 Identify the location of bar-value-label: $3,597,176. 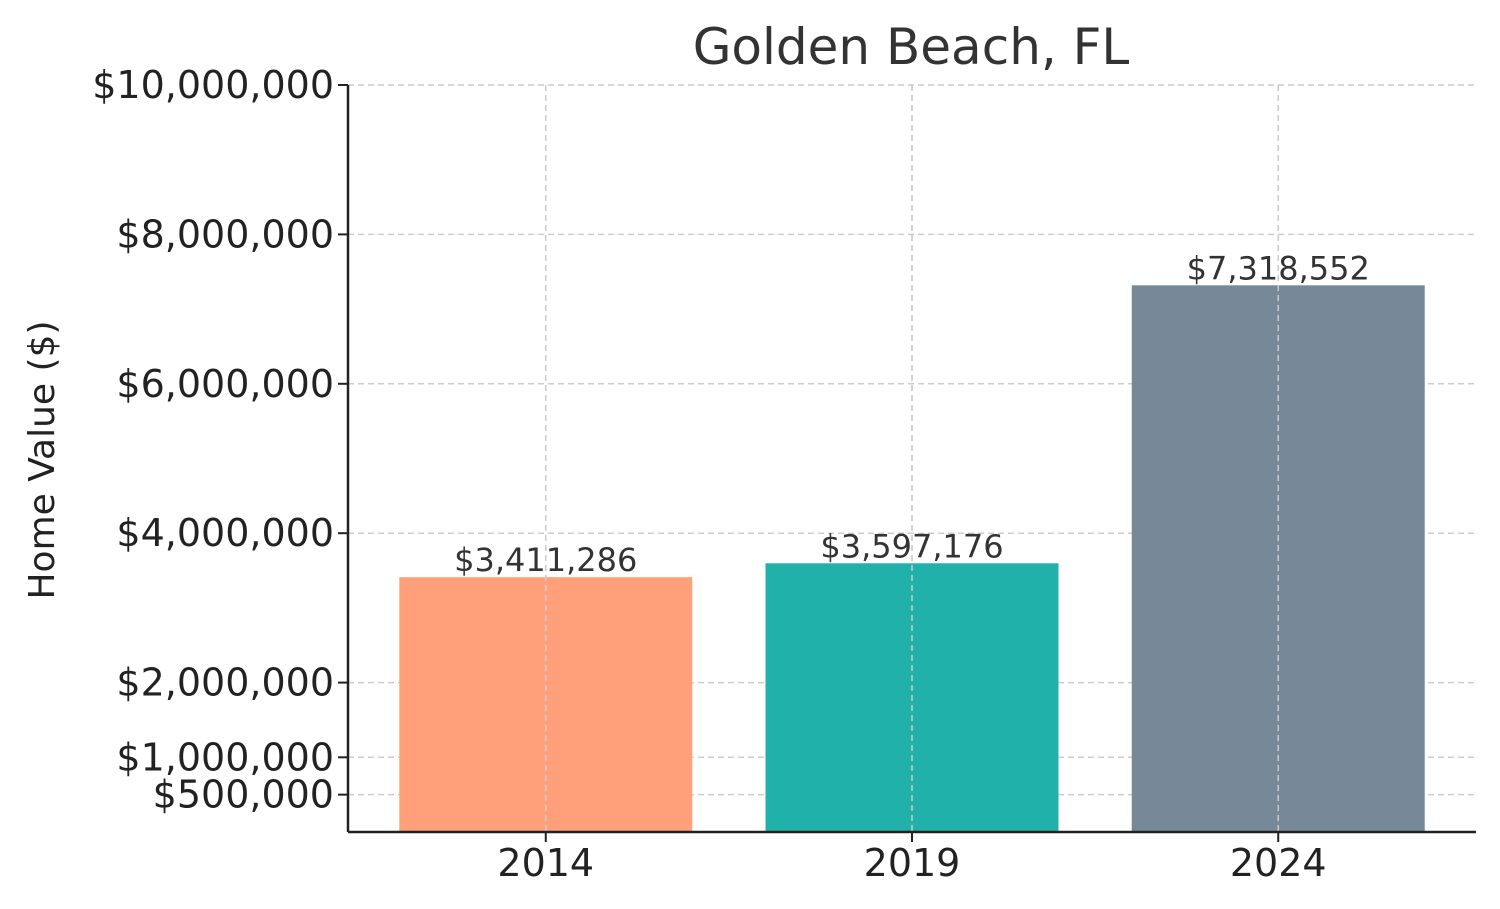
(911, 546).